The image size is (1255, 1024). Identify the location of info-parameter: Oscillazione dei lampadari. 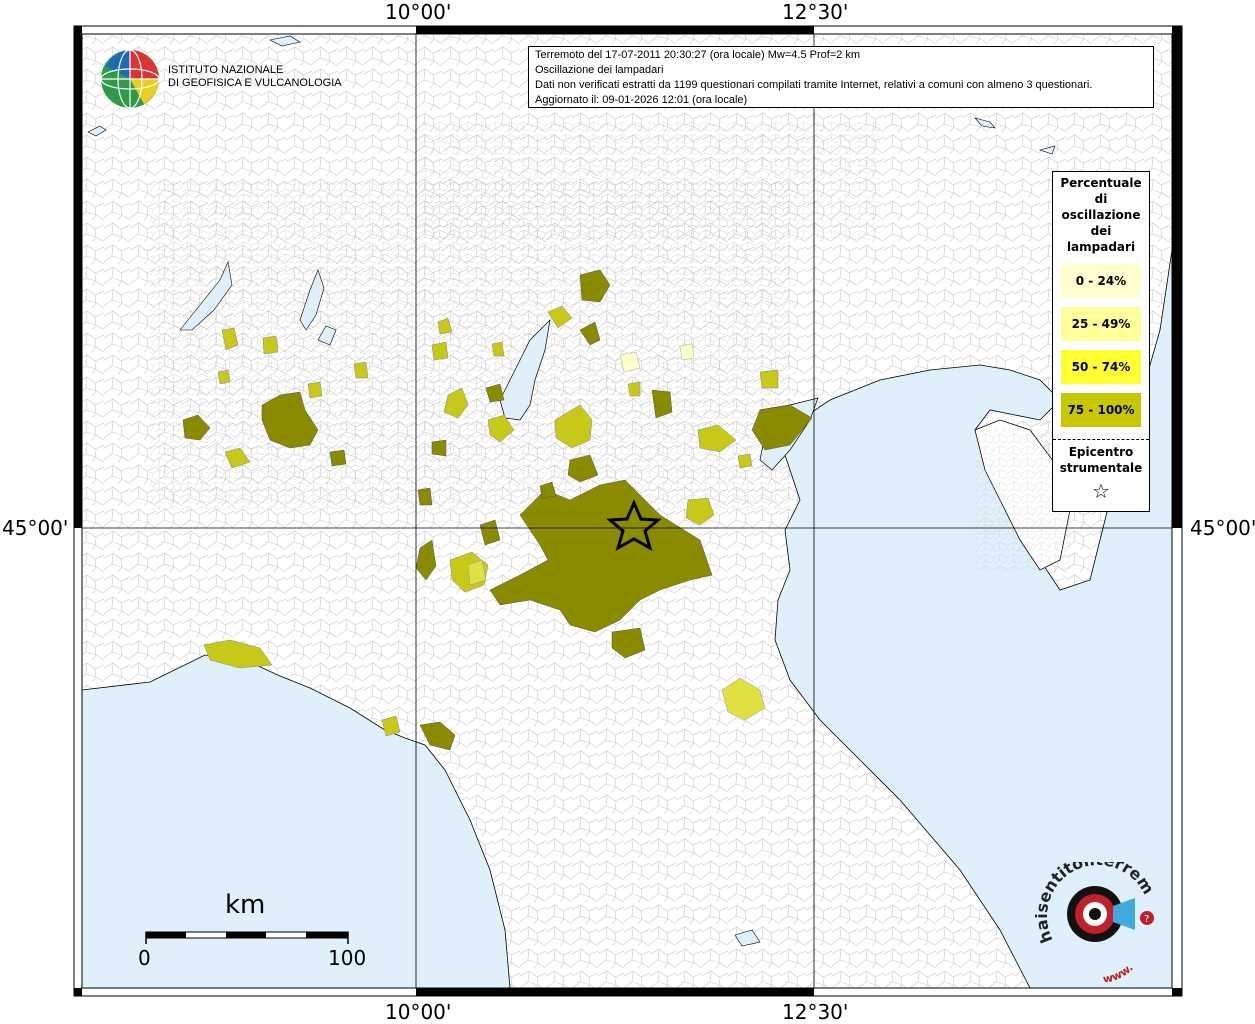
(599, 70).